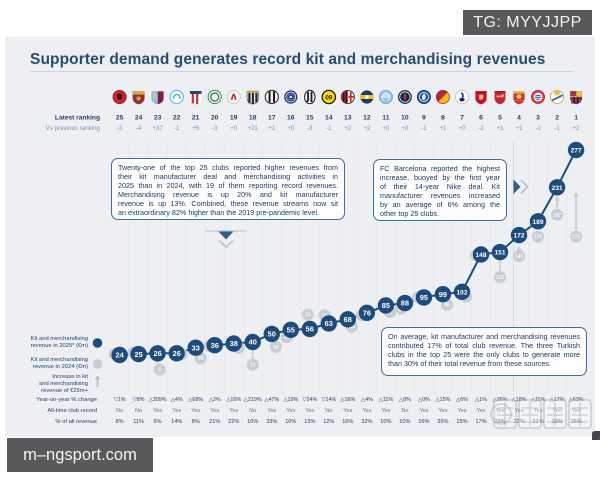 The height and width of the screenshot is (480, 600). I want to click on svg-text: 18, so click(253, 118).